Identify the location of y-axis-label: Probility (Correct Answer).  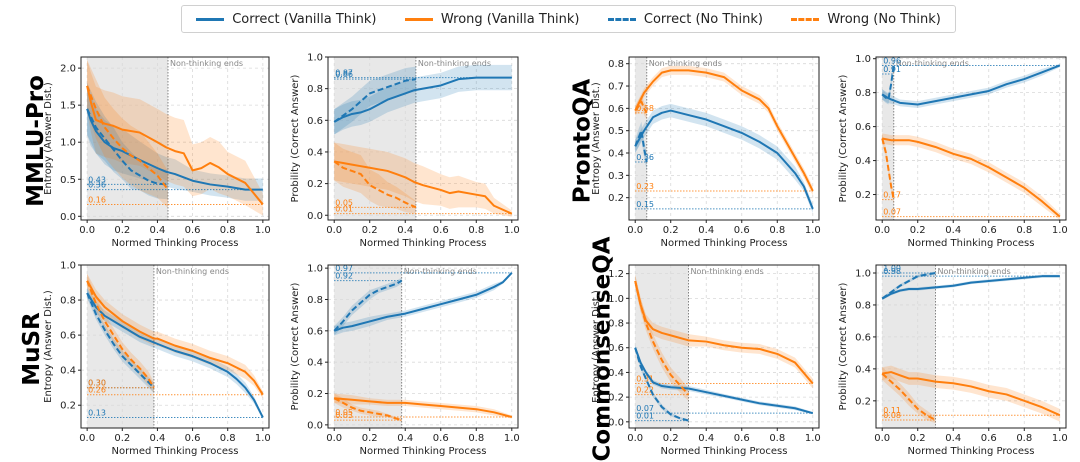
(295, 346).